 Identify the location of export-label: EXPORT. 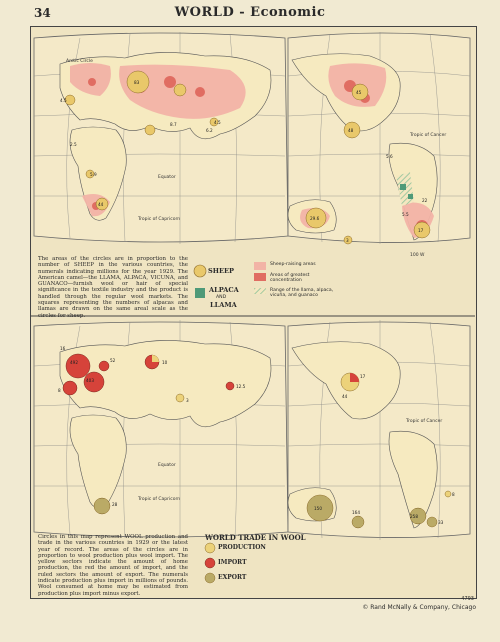
(232, 577).